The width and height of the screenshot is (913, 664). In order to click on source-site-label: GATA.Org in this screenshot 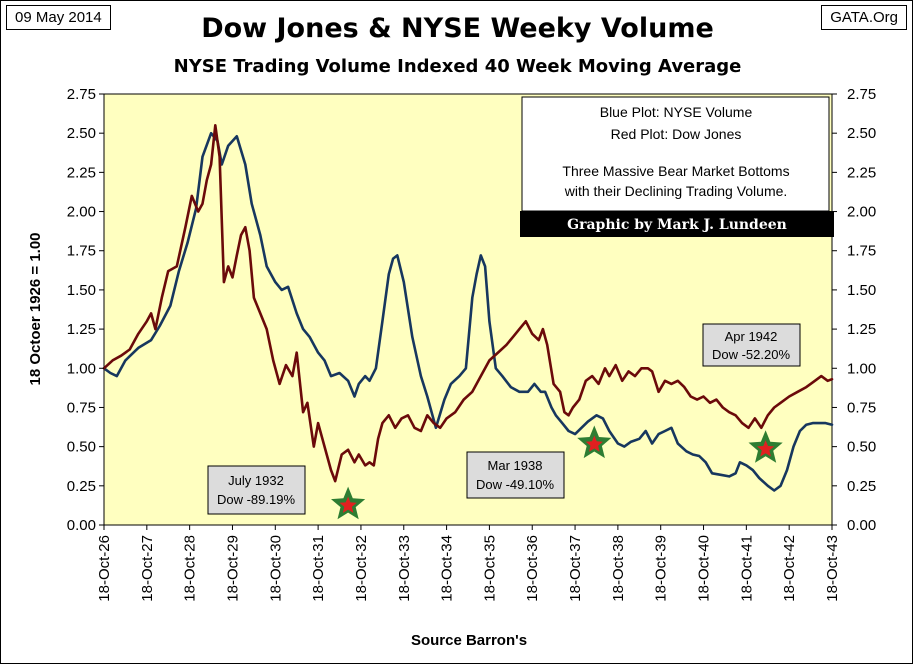, I will do `click(864, 17)`.